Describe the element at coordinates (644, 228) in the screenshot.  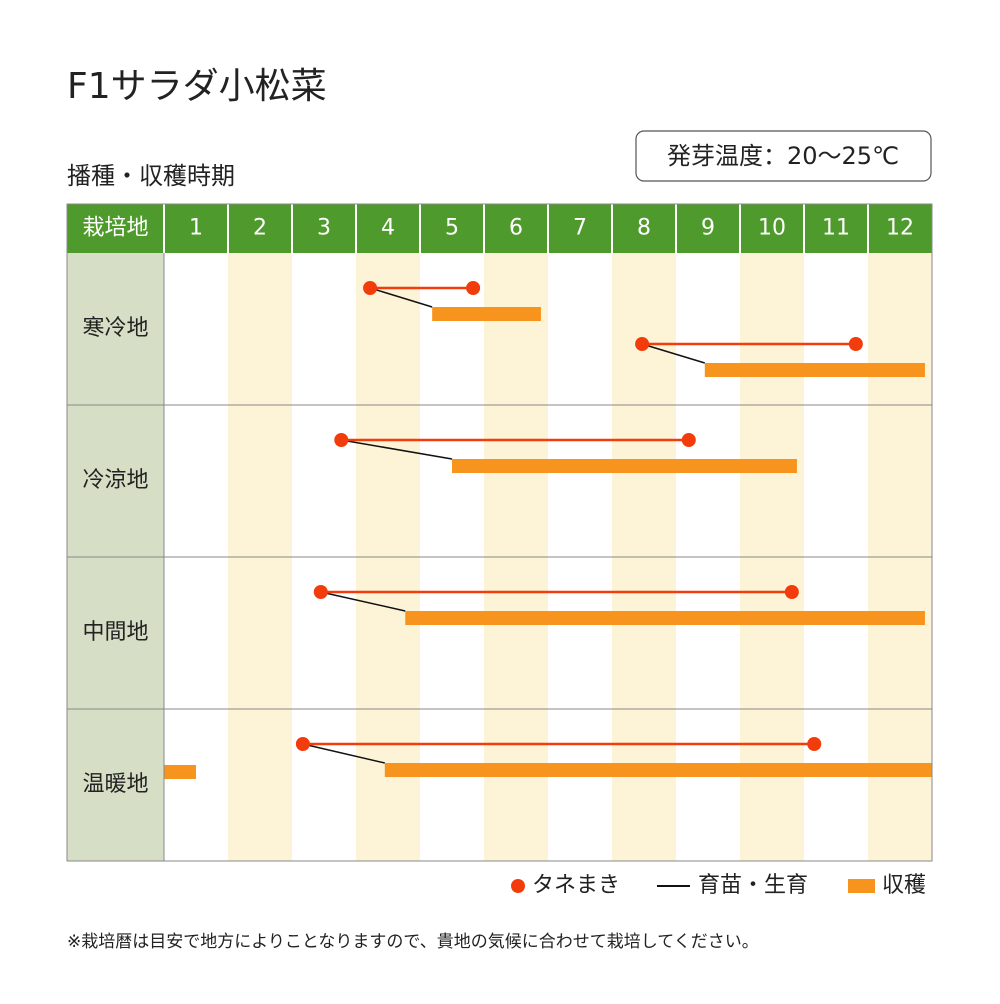
I see `month-label: 8` at that location.